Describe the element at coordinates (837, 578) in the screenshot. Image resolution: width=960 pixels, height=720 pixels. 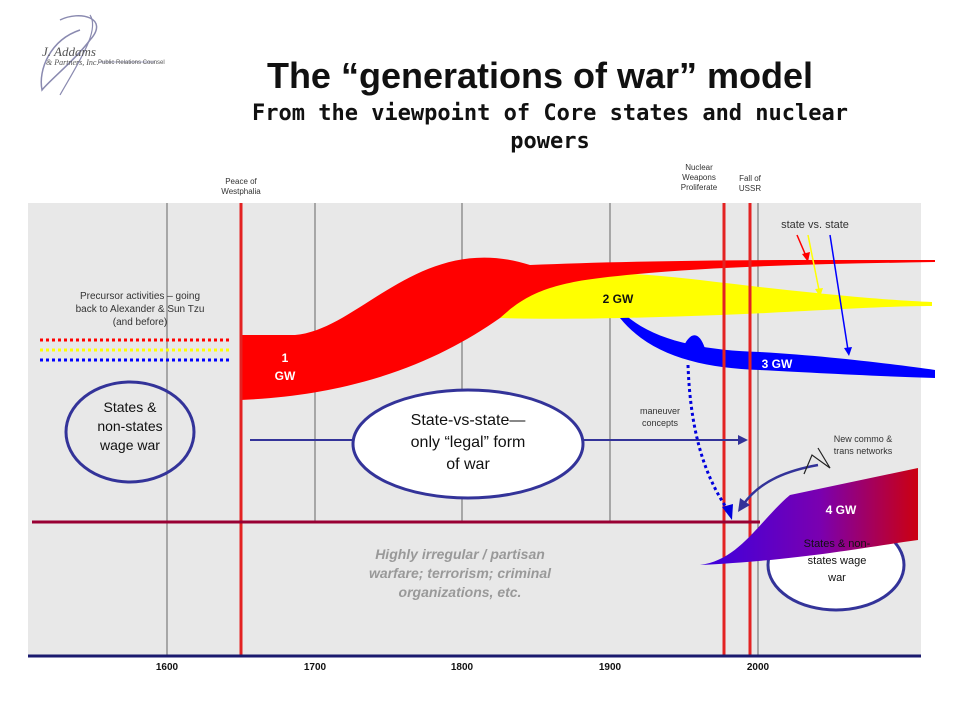
I see `oval-right-line3: war` at that location.